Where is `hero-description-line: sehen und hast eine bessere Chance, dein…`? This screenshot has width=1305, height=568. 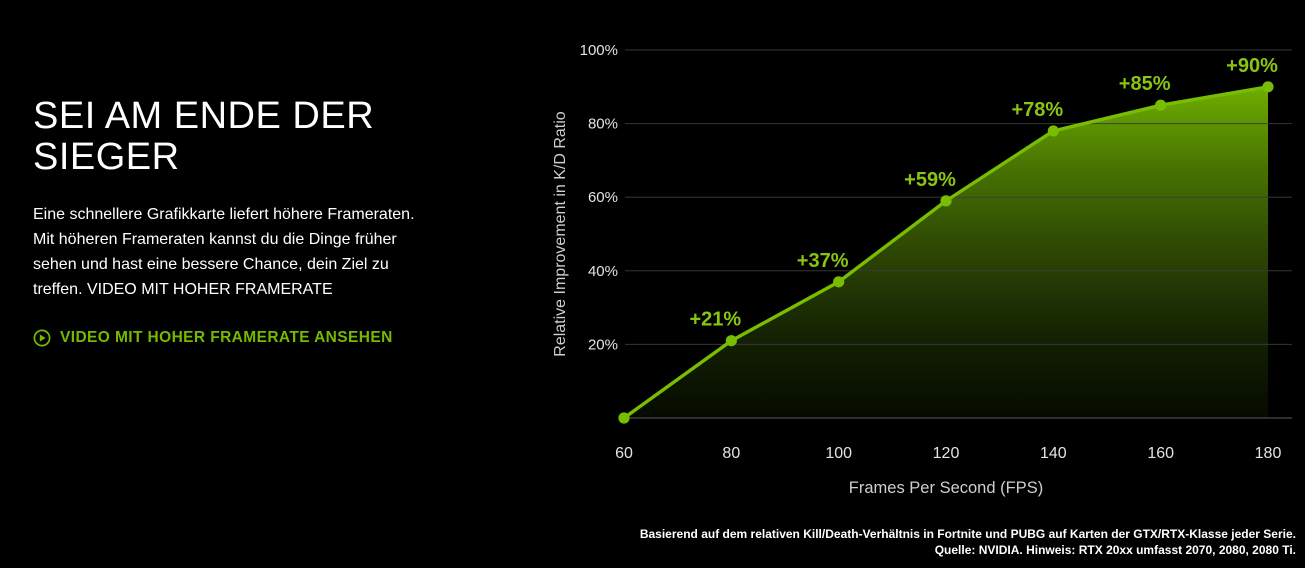
hero-description-line: sehen und hast eine bessere Chance, dein… is located at coordinates (211, 264).